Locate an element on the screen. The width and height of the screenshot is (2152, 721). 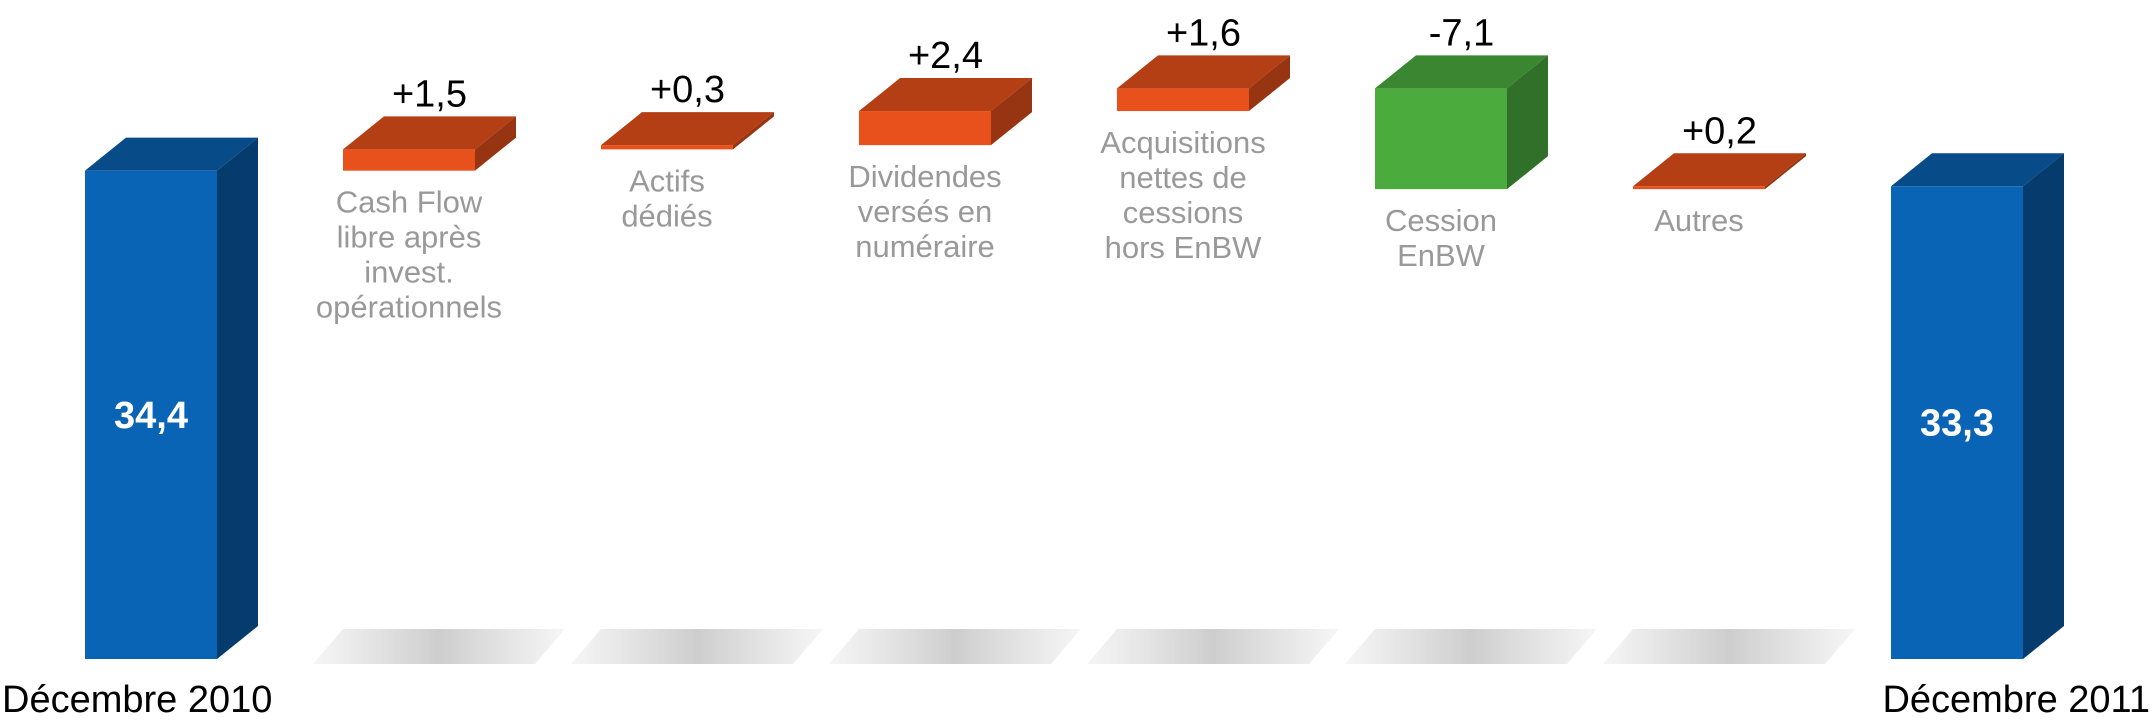
category-label: Cash Flow libre après invest. opérationnels is located at coordinates (409, 255).